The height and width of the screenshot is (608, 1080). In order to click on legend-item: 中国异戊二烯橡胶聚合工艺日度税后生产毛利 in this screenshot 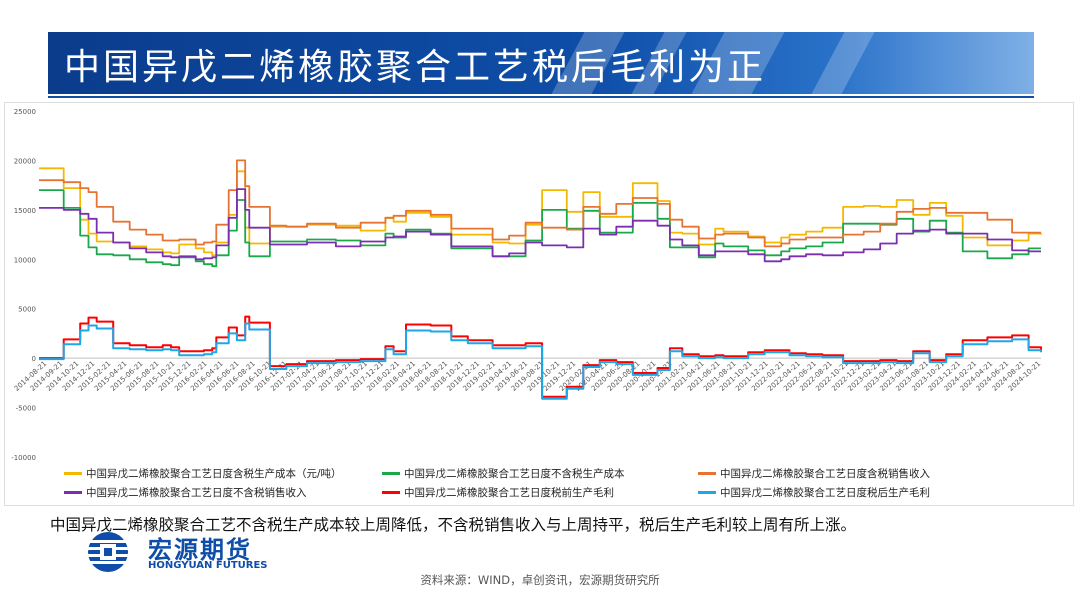, I will do `click(814, 492)`.